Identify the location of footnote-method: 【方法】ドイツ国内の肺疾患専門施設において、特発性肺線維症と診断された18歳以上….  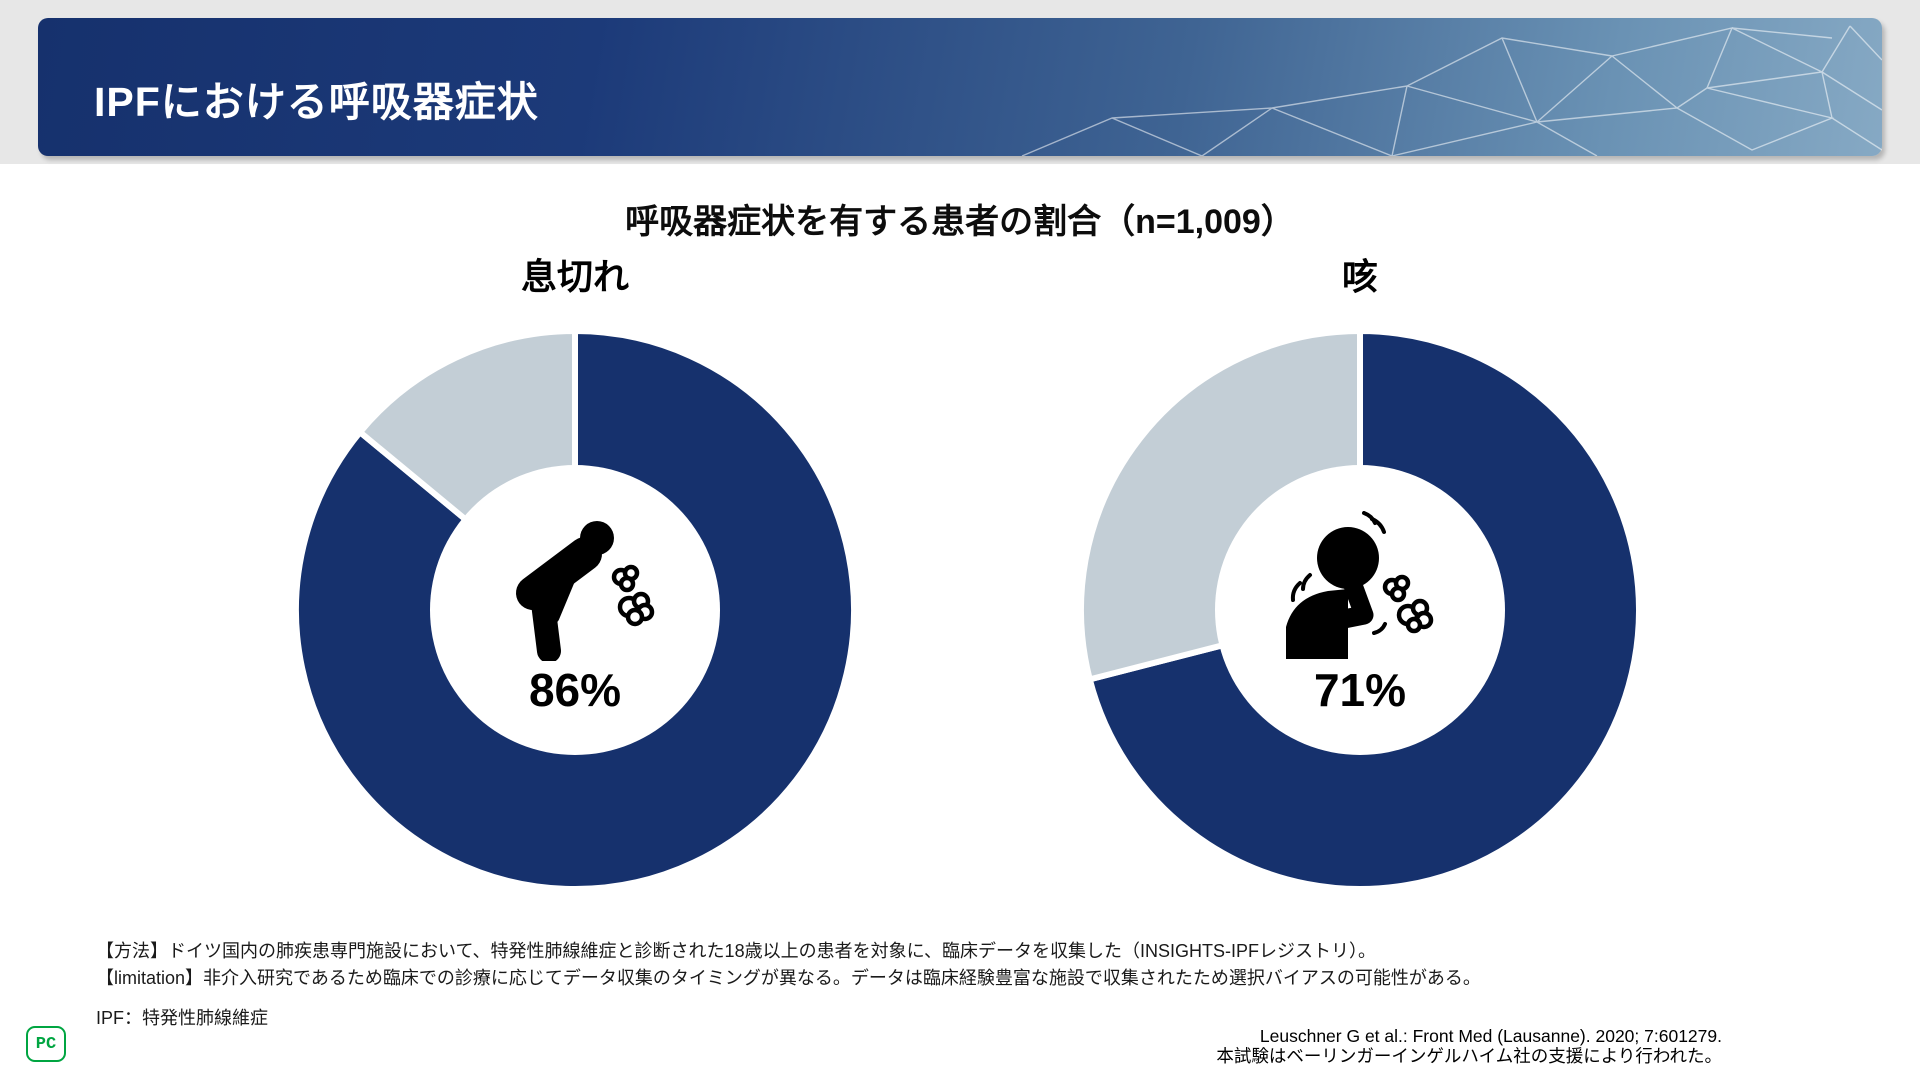
(736, 951).